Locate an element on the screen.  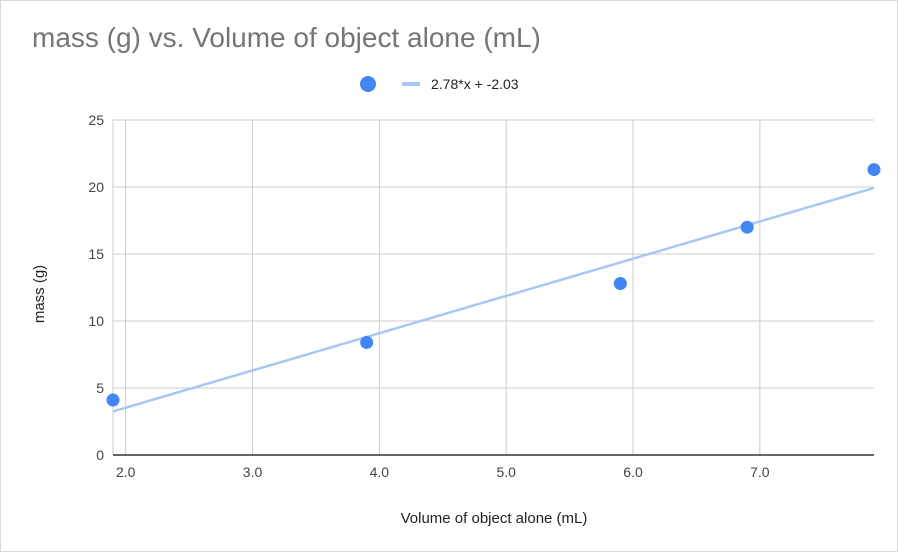
legend: 2.78*x + -2.03 is located at coordinates (439, 84).